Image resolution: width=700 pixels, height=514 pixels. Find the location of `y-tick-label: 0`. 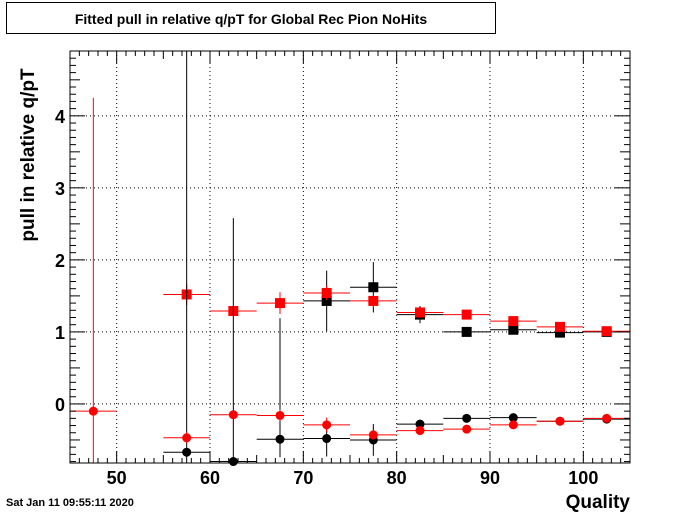

y-tick-label: 0 is located at coordinates (60, 405).